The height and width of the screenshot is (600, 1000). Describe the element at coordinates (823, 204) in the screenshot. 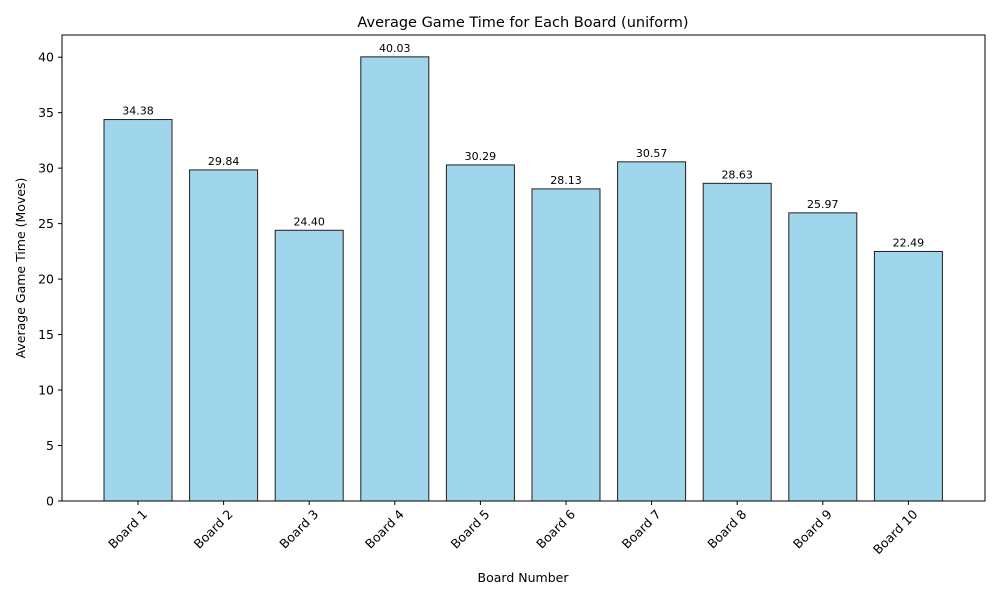

I see `data-label-9: 25.97` at that location.